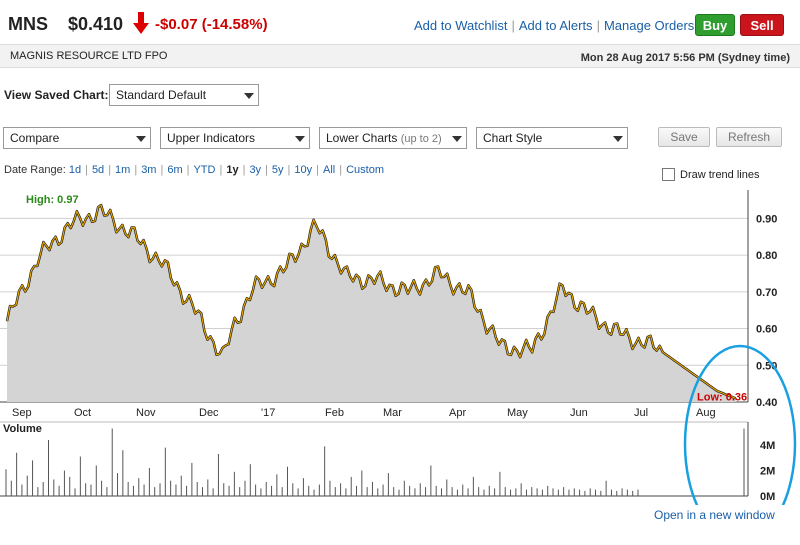 Image resolution: width=800 pixels, height=545 pixels. What do you see at coordinates (334, 413) in the screenshot?
I see `x-tick-label: Feb` at bounding box center [334, 413].